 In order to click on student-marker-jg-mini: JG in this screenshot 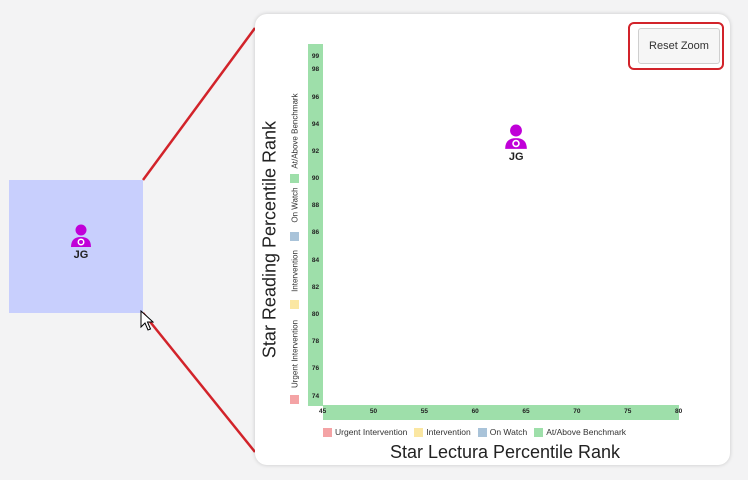, I will do `click(81, 242)`.